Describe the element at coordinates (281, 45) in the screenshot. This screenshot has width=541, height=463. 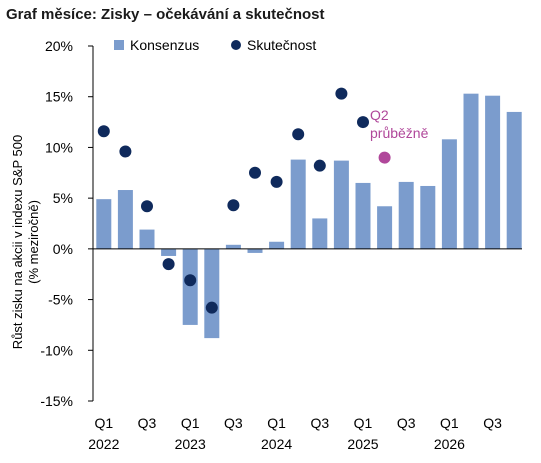
I see `legend-label-skutecnost: Skutečnost` at that location.